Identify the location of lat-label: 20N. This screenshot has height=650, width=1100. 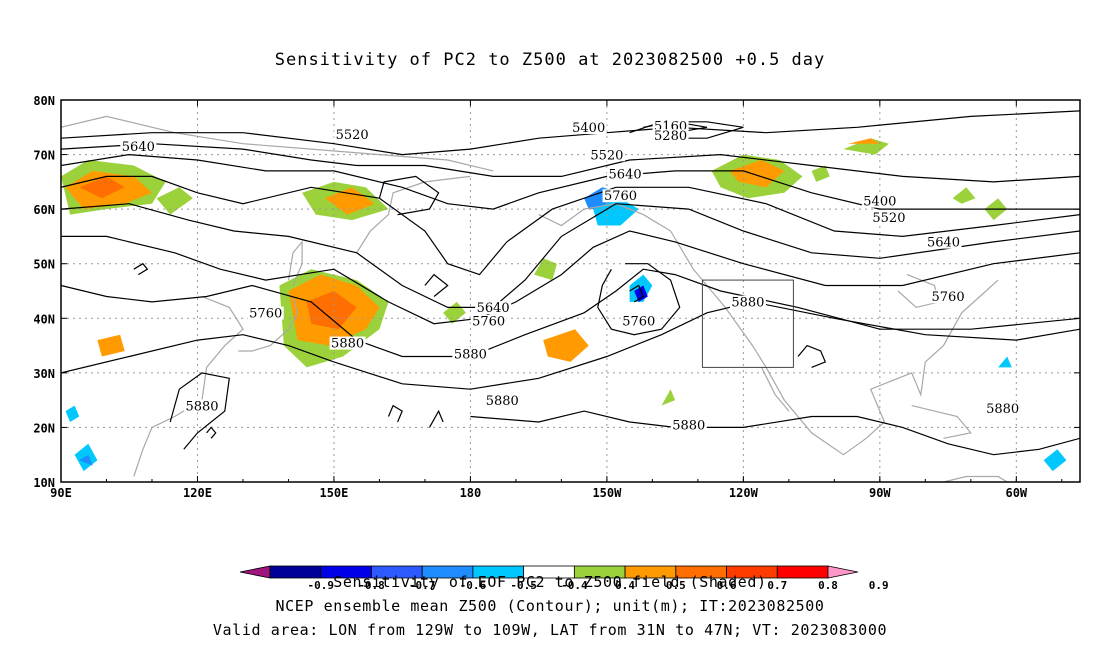
(44, 428).